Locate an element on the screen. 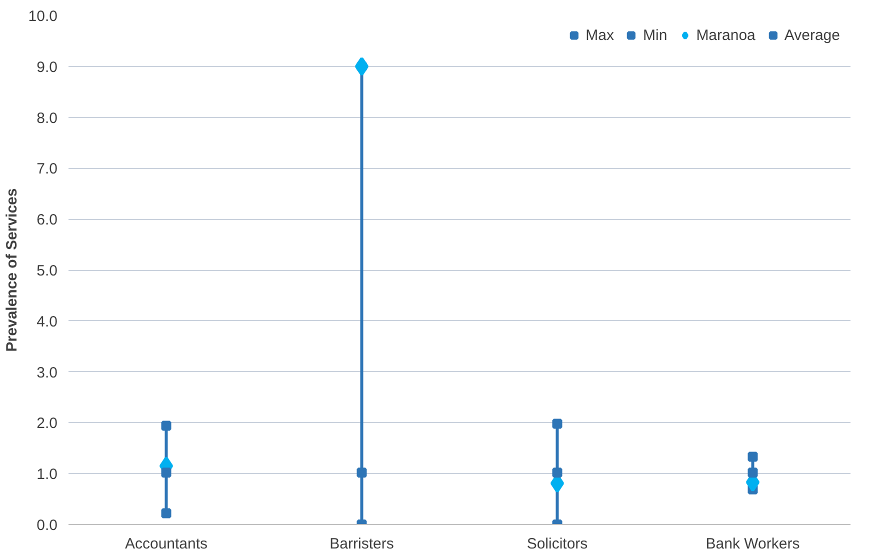 This screenshot has width=874, height=558. x-tick-label: Accountants is located at coordinates (166, 544).